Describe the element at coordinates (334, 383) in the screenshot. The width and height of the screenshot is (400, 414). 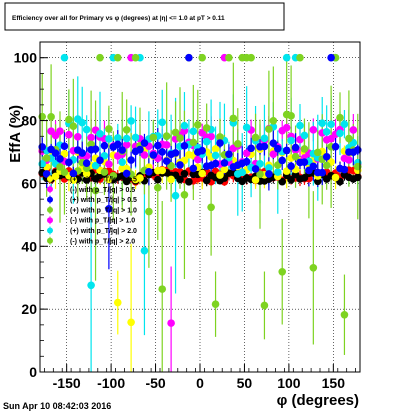
I see `x-tick-label-6: 150` at that location.